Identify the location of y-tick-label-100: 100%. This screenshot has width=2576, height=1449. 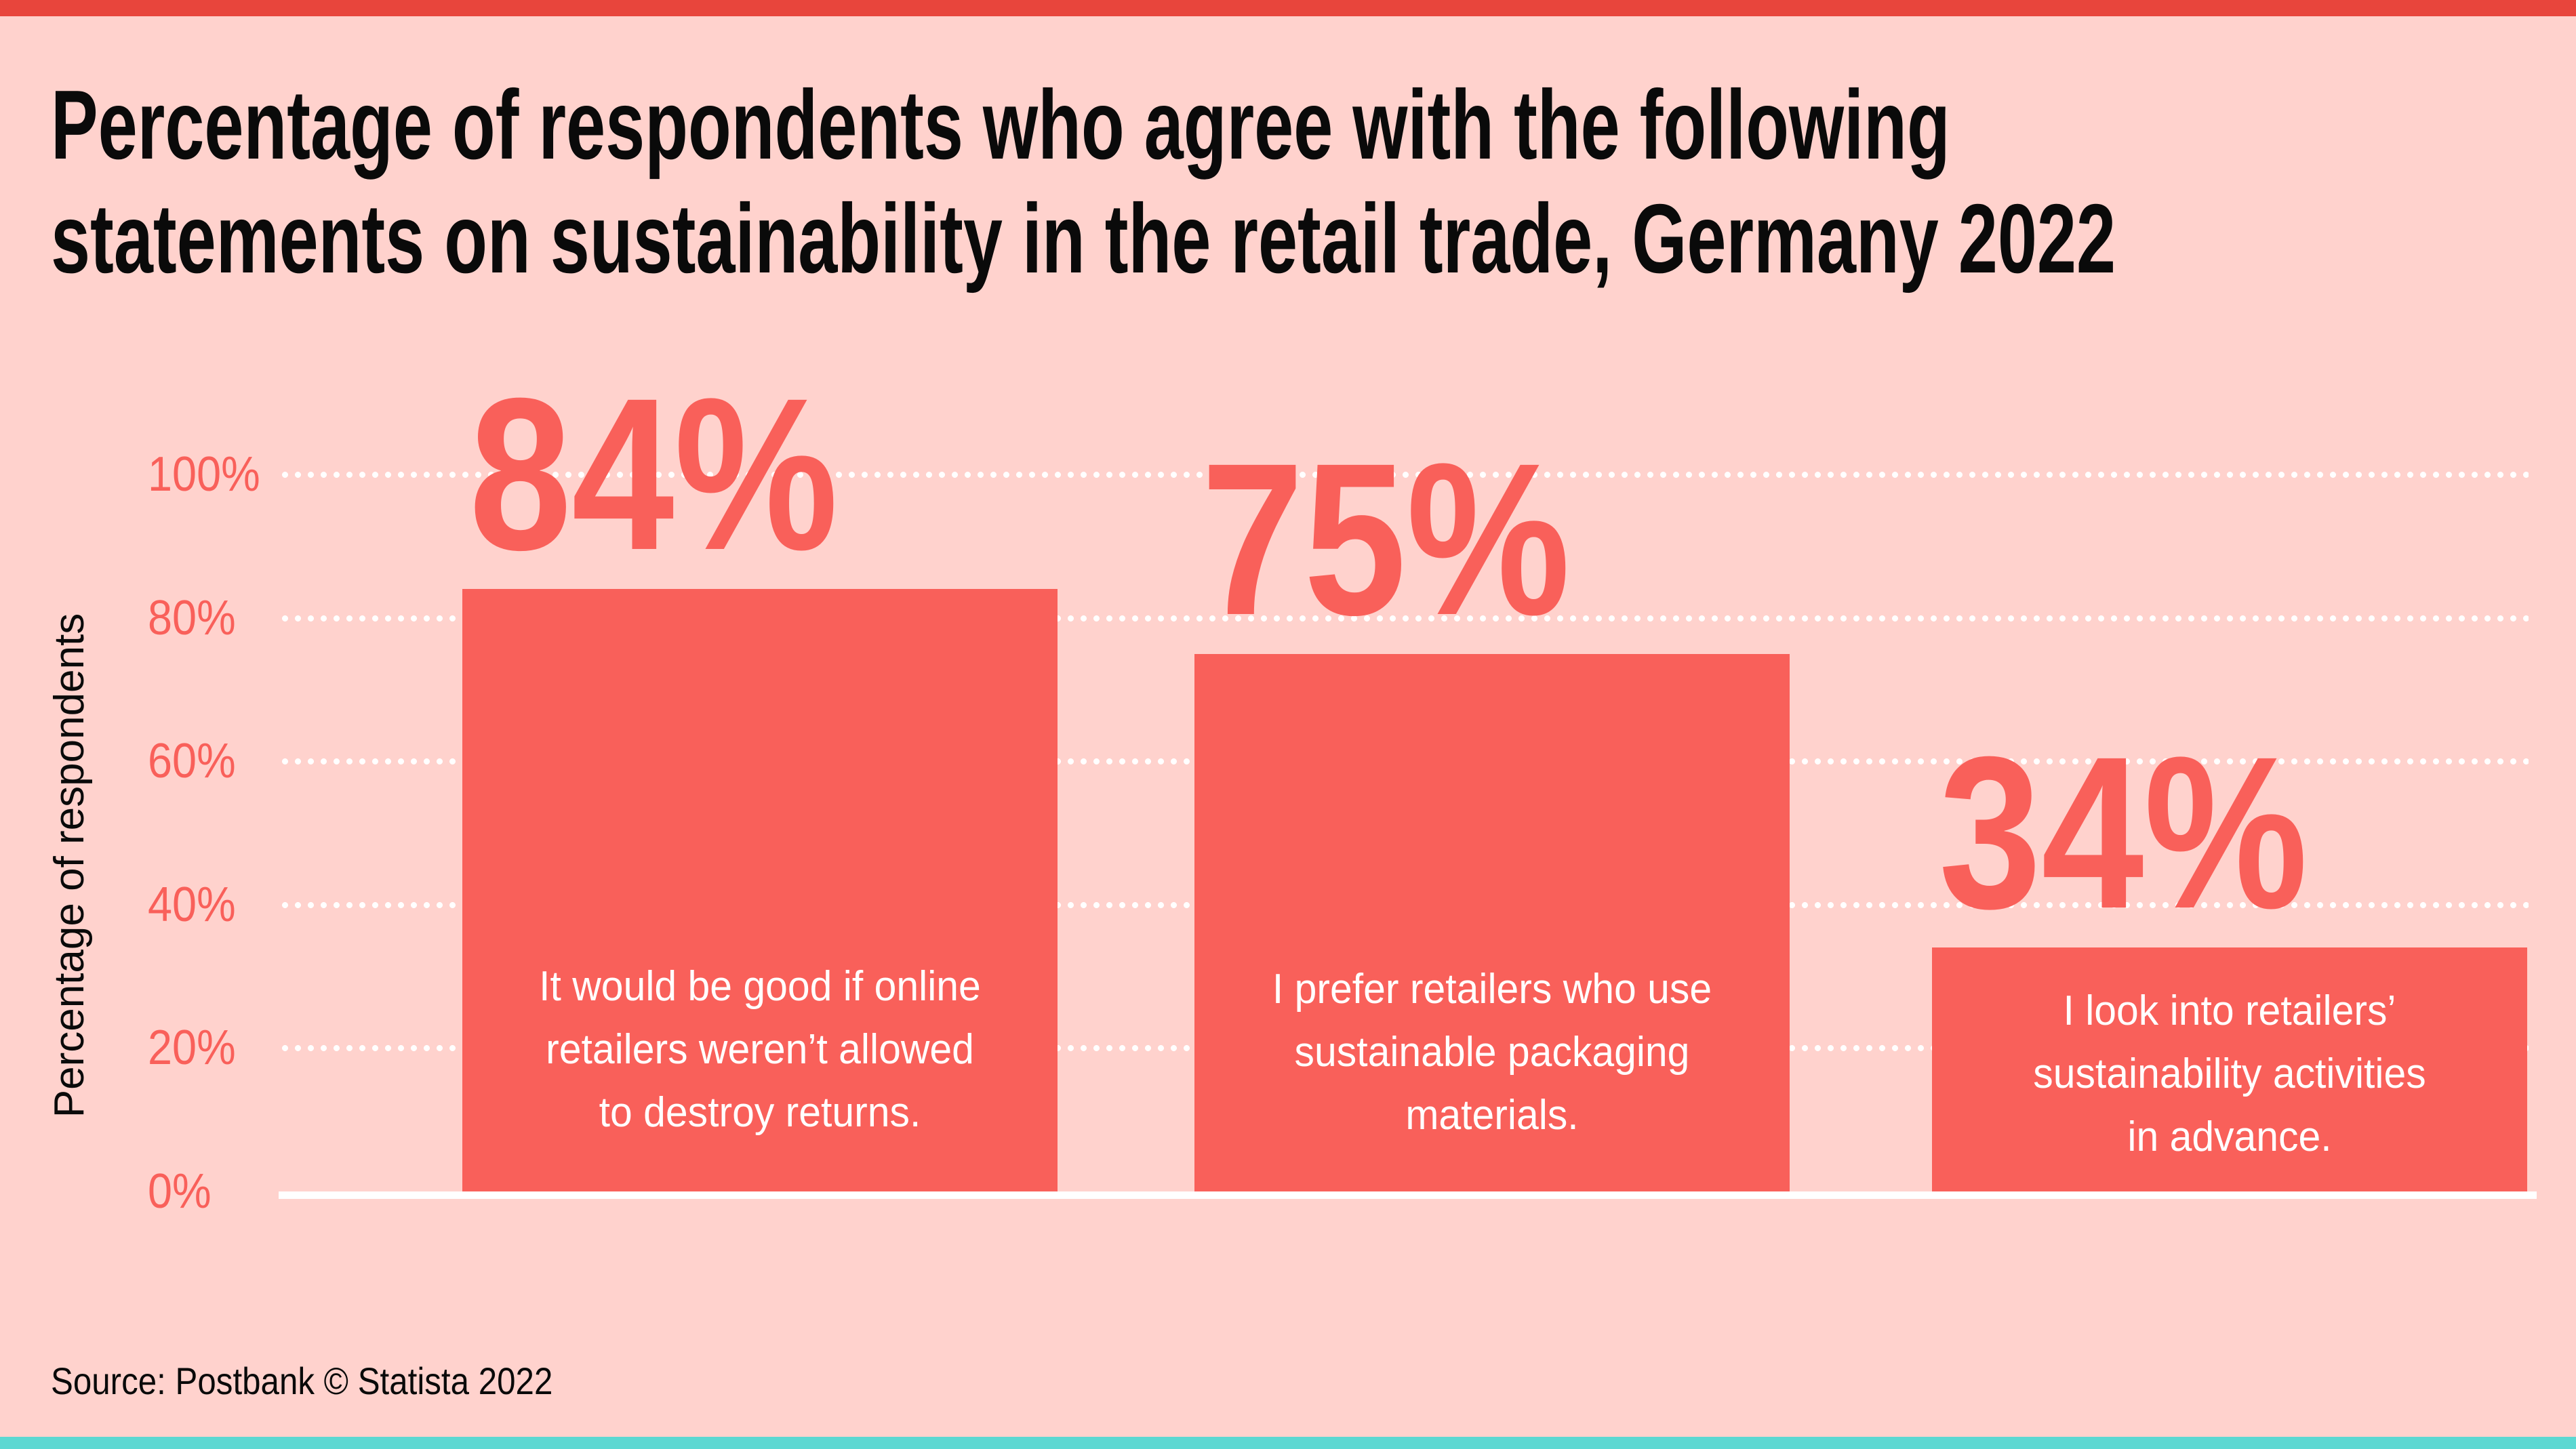
(204, 474).